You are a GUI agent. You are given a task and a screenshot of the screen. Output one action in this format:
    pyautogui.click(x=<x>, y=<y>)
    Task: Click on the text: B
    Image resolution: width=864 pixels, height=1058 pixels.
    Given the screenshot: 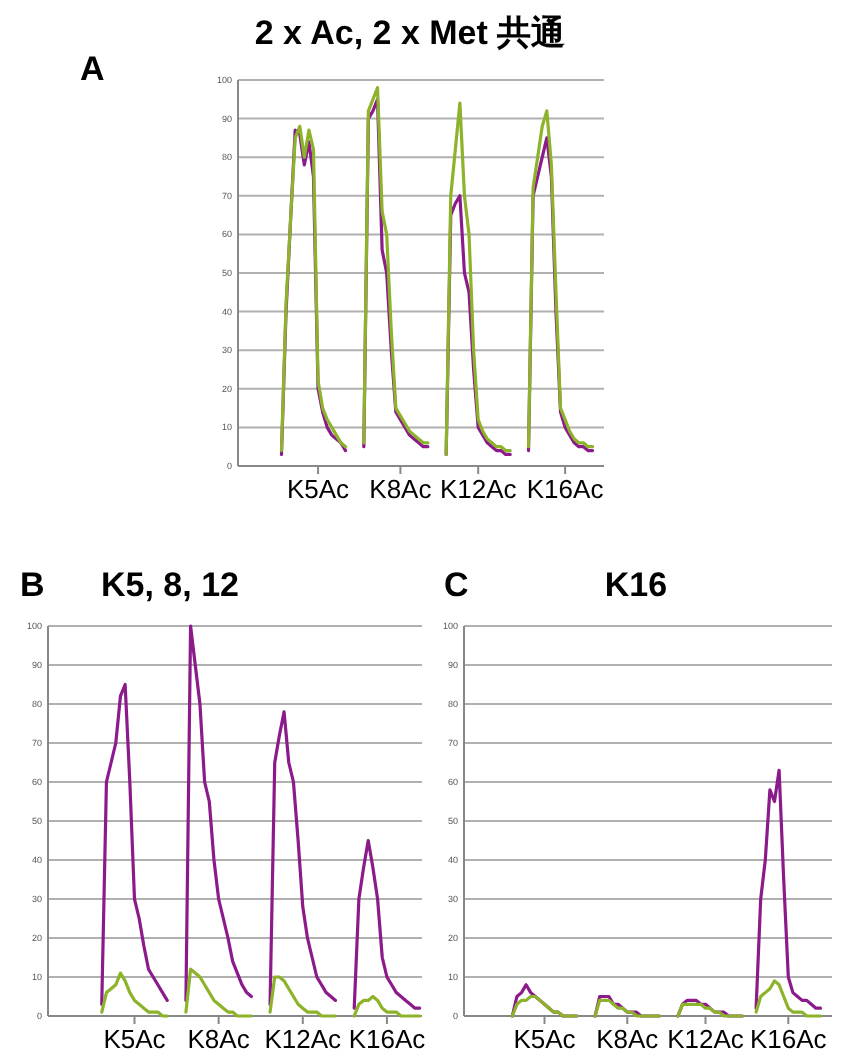 What is the action you would take?
    pyautogui.click(x=32, y=585)
    